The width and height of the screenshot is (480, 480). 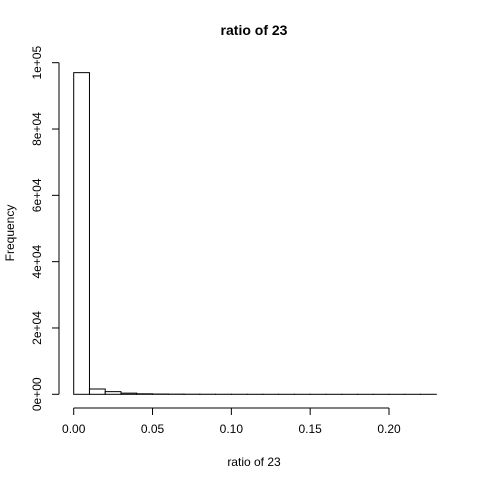 I want to click on y-tick-label: 1e+05, so click(x=37, y=63).